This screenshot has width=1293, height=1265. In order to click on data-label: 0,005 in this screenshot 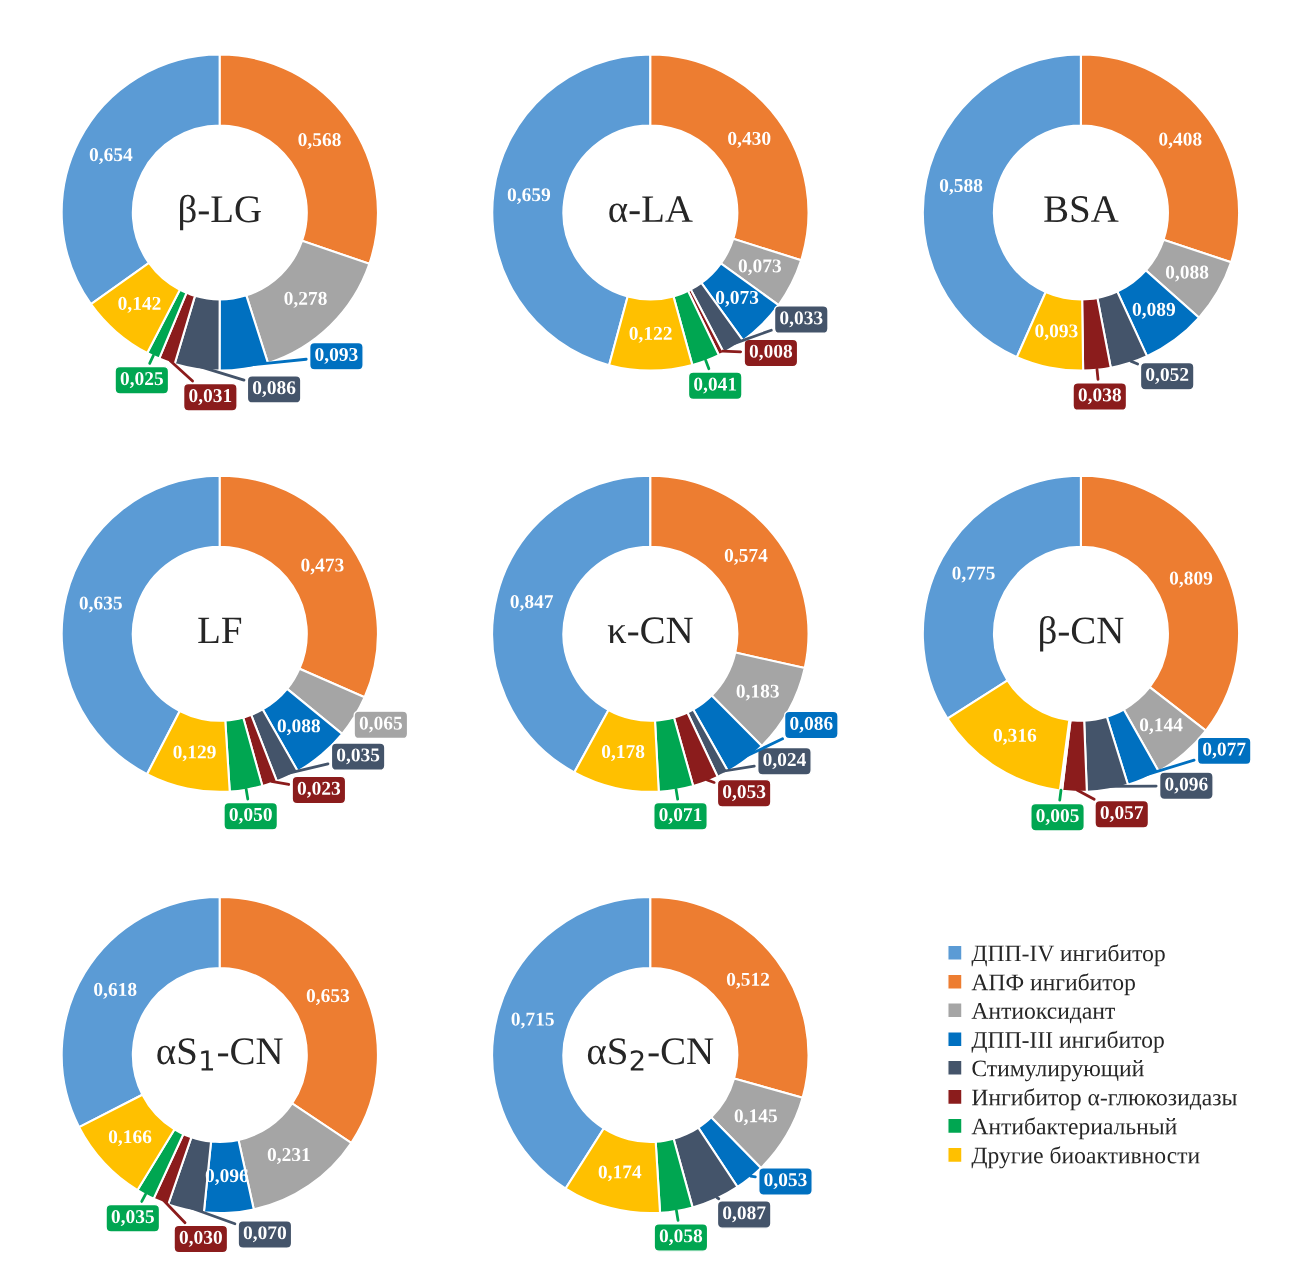, I will do `click(1057, 817)`.